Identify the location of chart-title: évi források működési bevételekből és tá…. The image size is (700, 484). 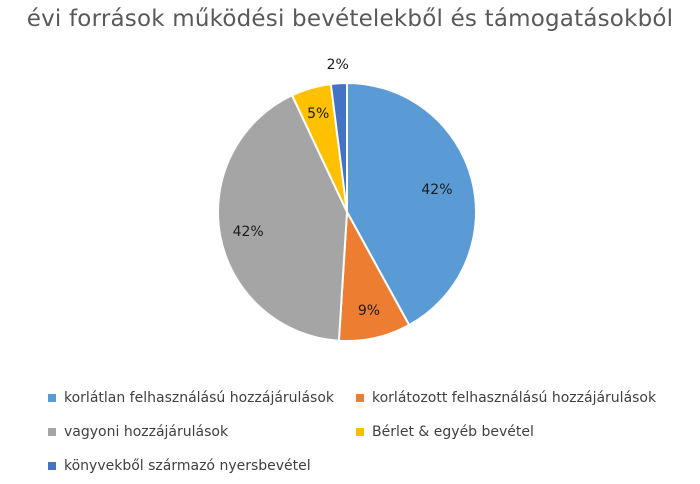
(350, 19).